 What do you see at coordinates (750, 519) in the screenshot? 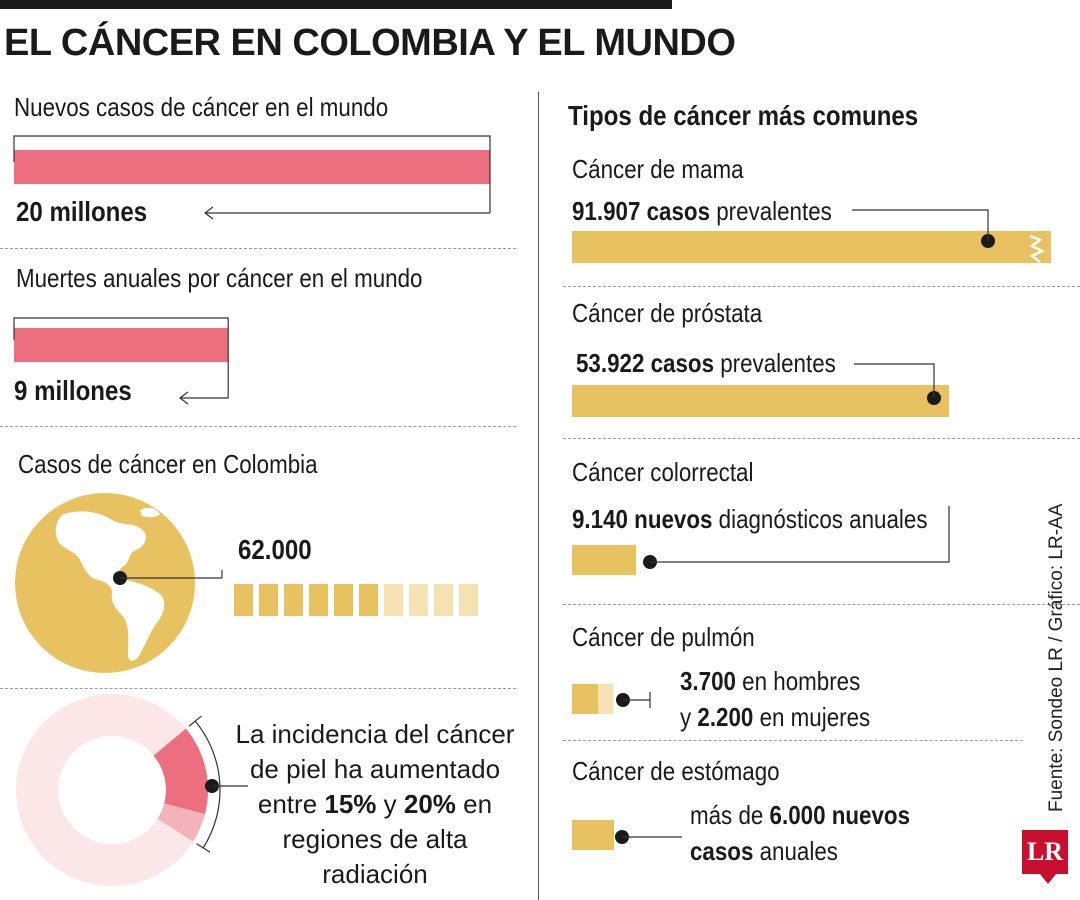
I see `colorectal-value: 9.140 nuevos diagnósticos anuales` at bounding box center [750, 519].